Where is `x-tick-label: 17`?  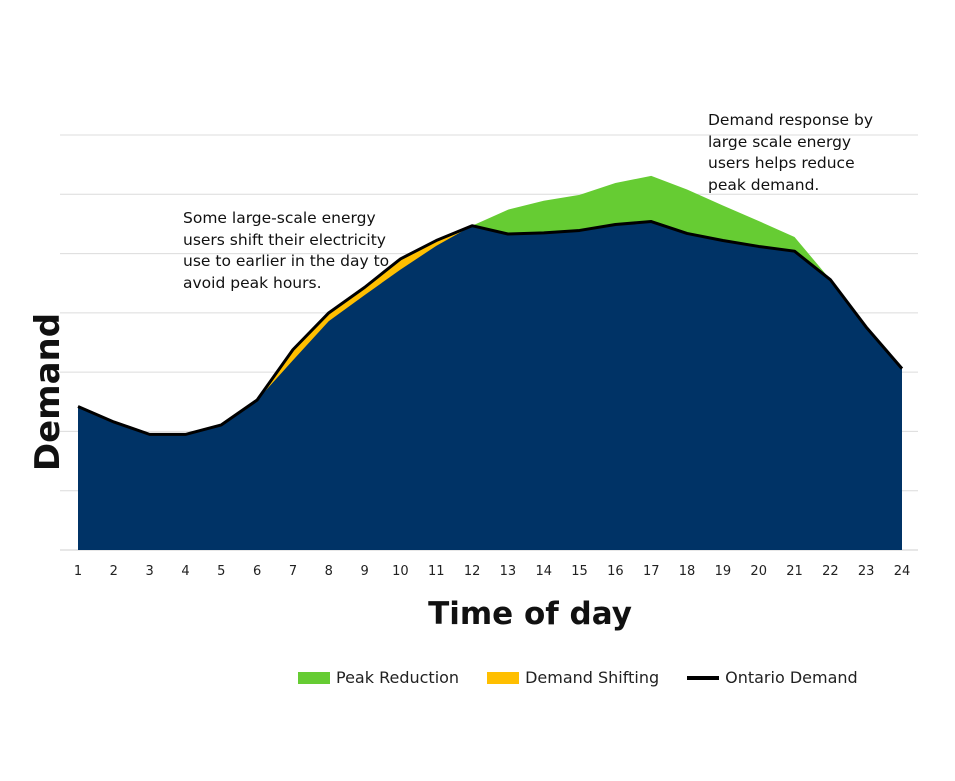 x-tick-label: 17 is located at coordinates (651, 571).